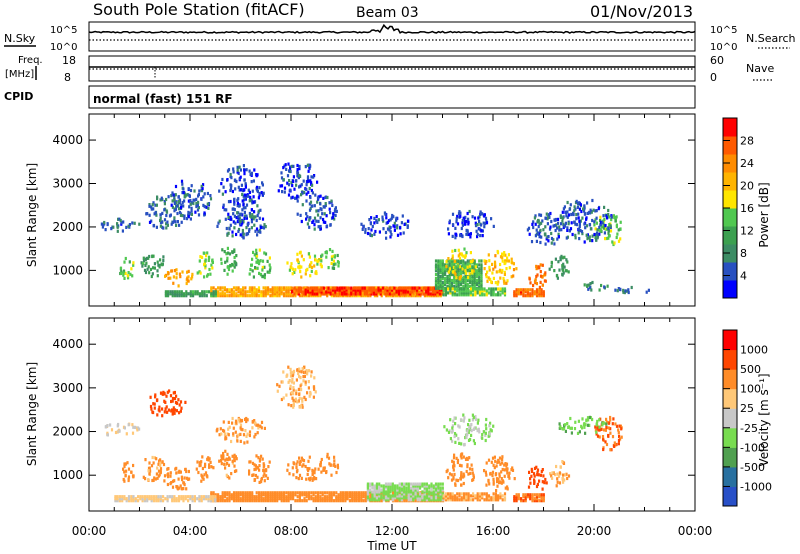 This screenshot has width=800, height=554. Describe the element at coordinates (32, 215) in the screenshot. I see `power-ylabel: Slant Range [km]` at that location.